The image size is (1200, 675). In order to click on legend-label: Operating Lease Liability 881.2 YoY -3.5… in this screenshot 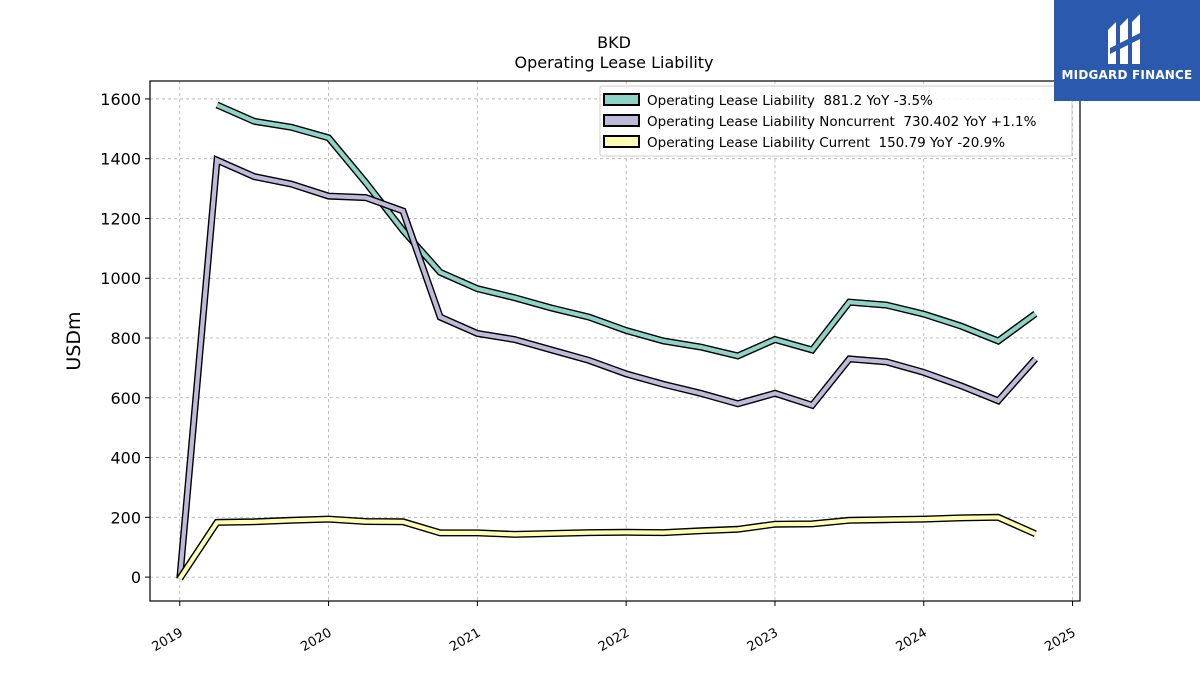, I will do `click(790, 101)`.